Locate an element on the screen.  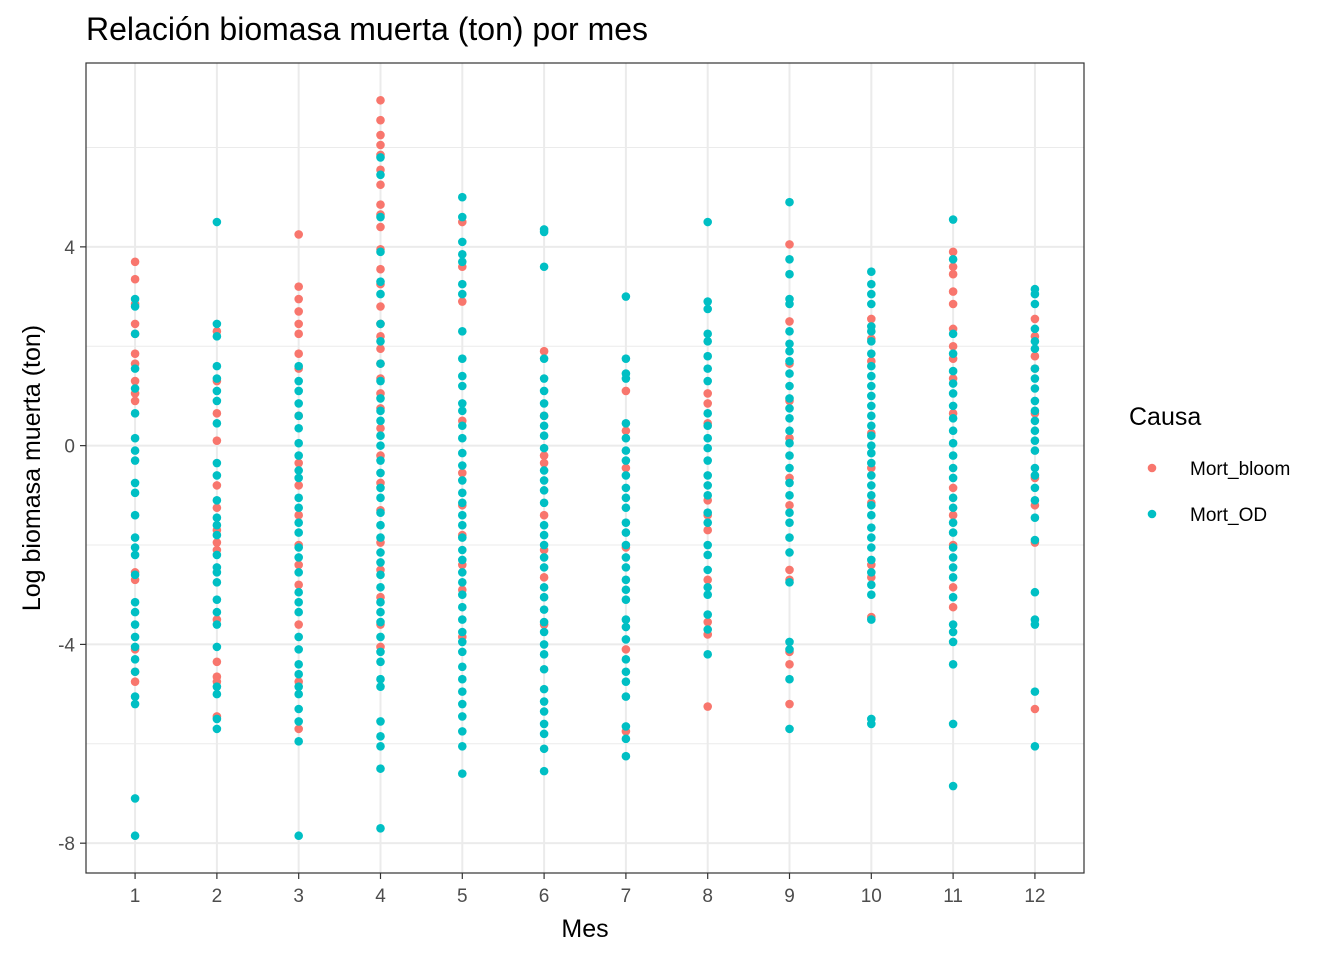
x-tick-label: 5 is located at coordinates (462, 896).